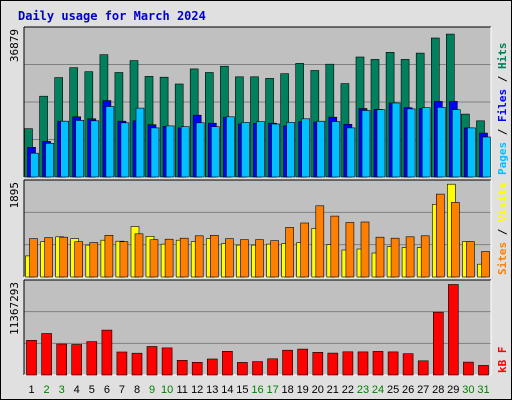  I want to click on x-tick-day-3: 3, so click(62, 390).